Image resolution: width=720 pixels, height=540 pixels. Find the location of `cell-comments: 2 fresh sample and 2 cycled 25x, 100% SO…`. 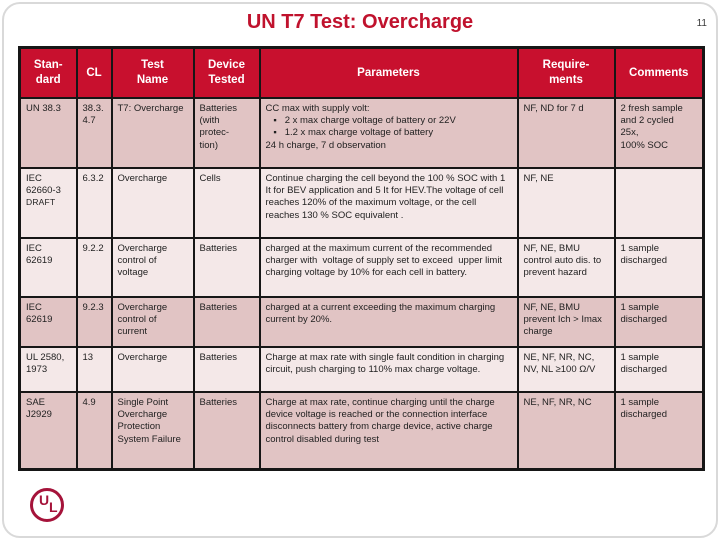

cell-comments: 2 fresh sample and 2 cycled 25x, 100% SO… is located at coordinates (659, 132).